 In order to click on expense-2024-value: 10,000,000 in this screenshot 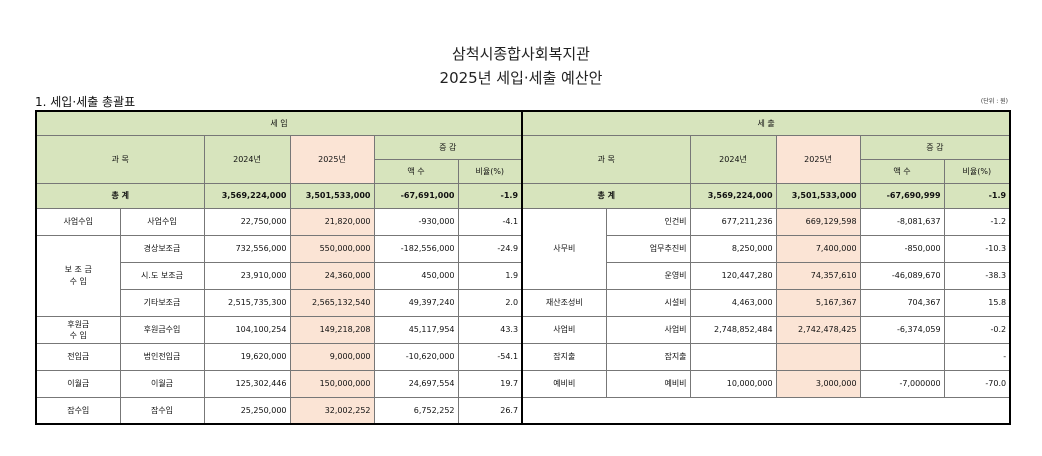, I will do `click(733, 383)`.